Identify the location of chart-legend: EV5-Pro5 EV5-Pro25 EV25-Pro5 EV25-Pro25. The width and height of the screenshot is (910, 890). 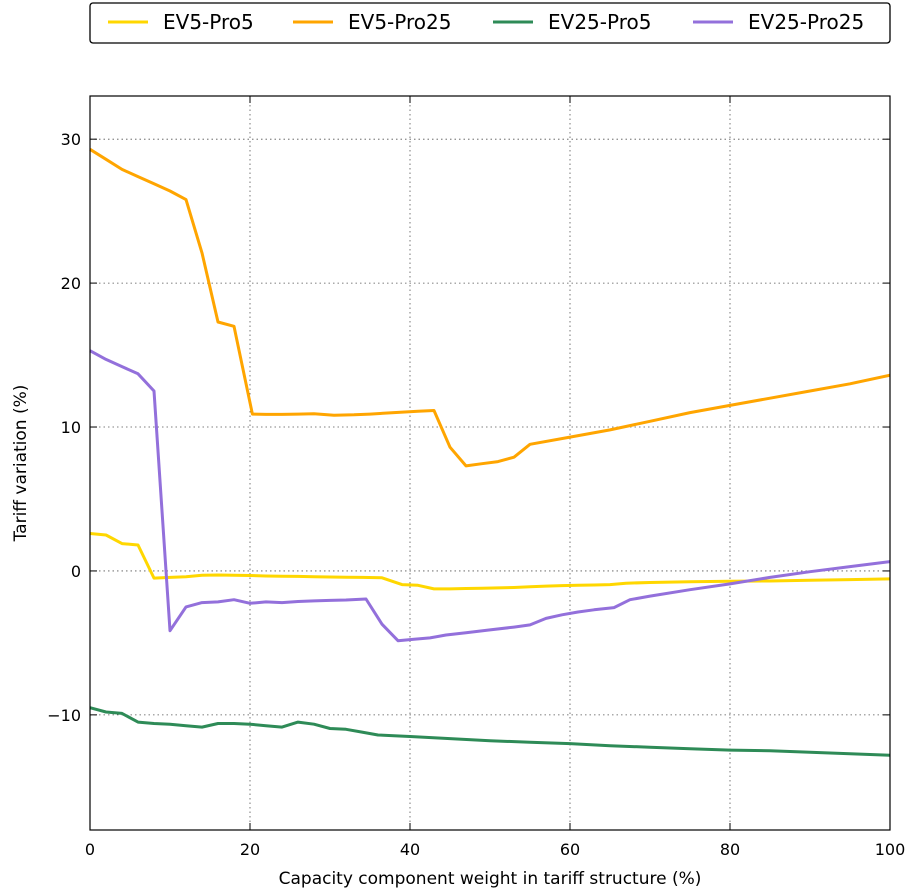
(490, 23).